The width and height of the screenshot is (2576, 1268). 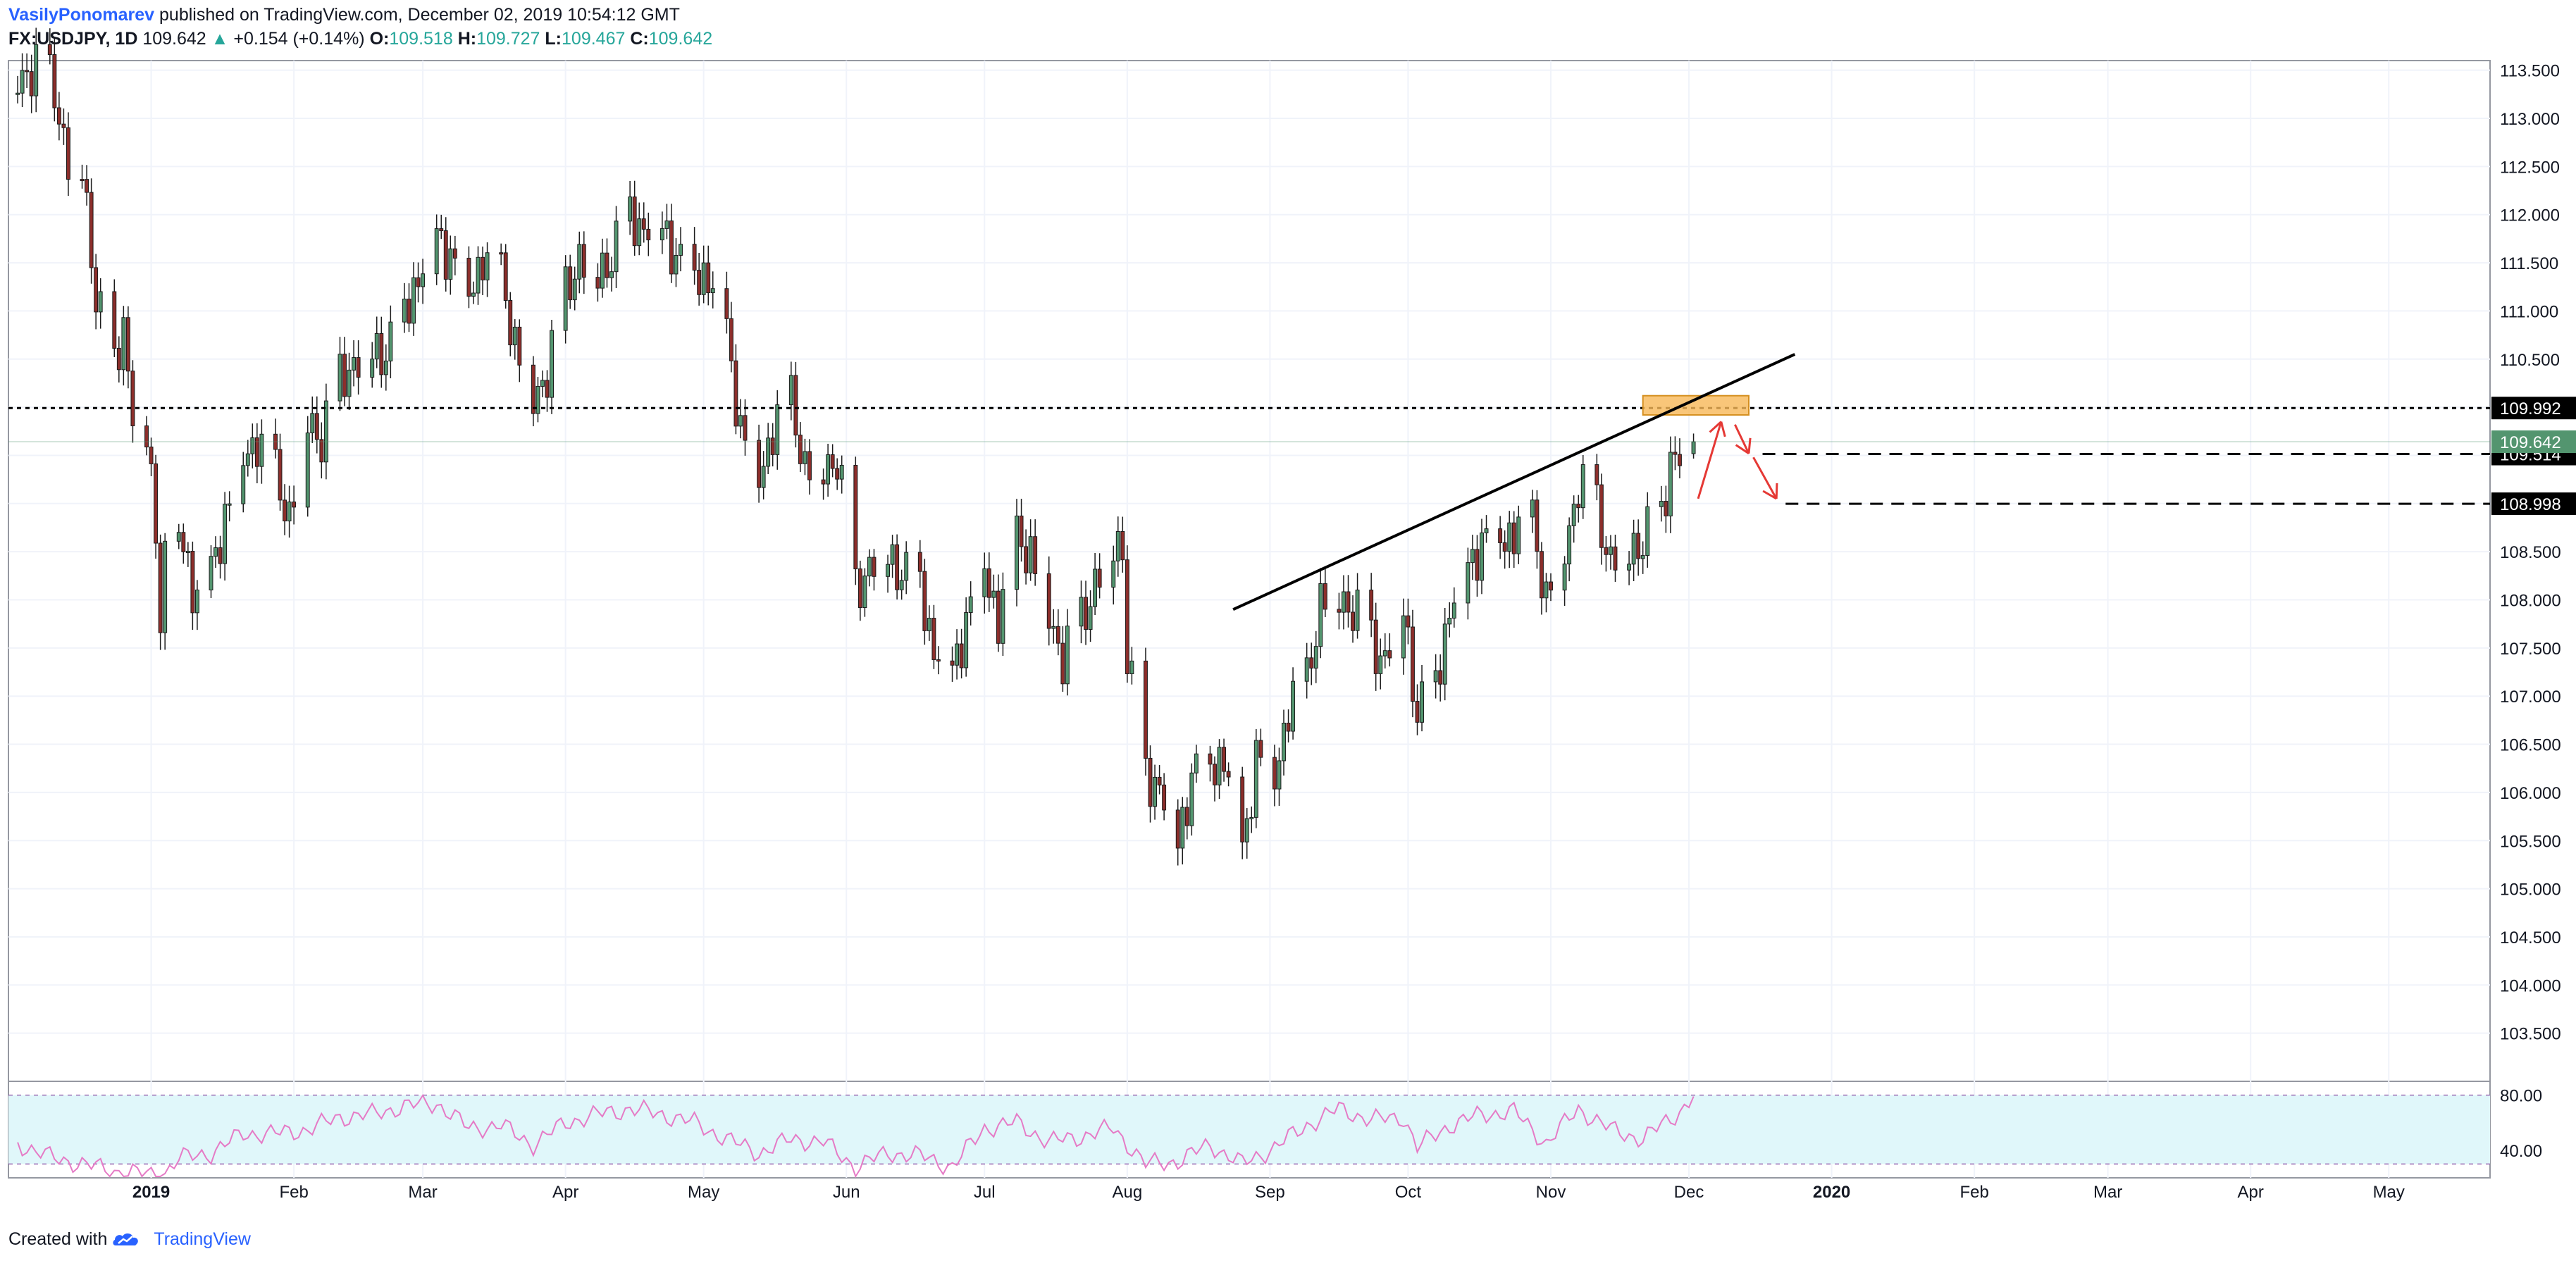 I want to click on price-tick-label: 111.000, so click(x=2529, y=311).